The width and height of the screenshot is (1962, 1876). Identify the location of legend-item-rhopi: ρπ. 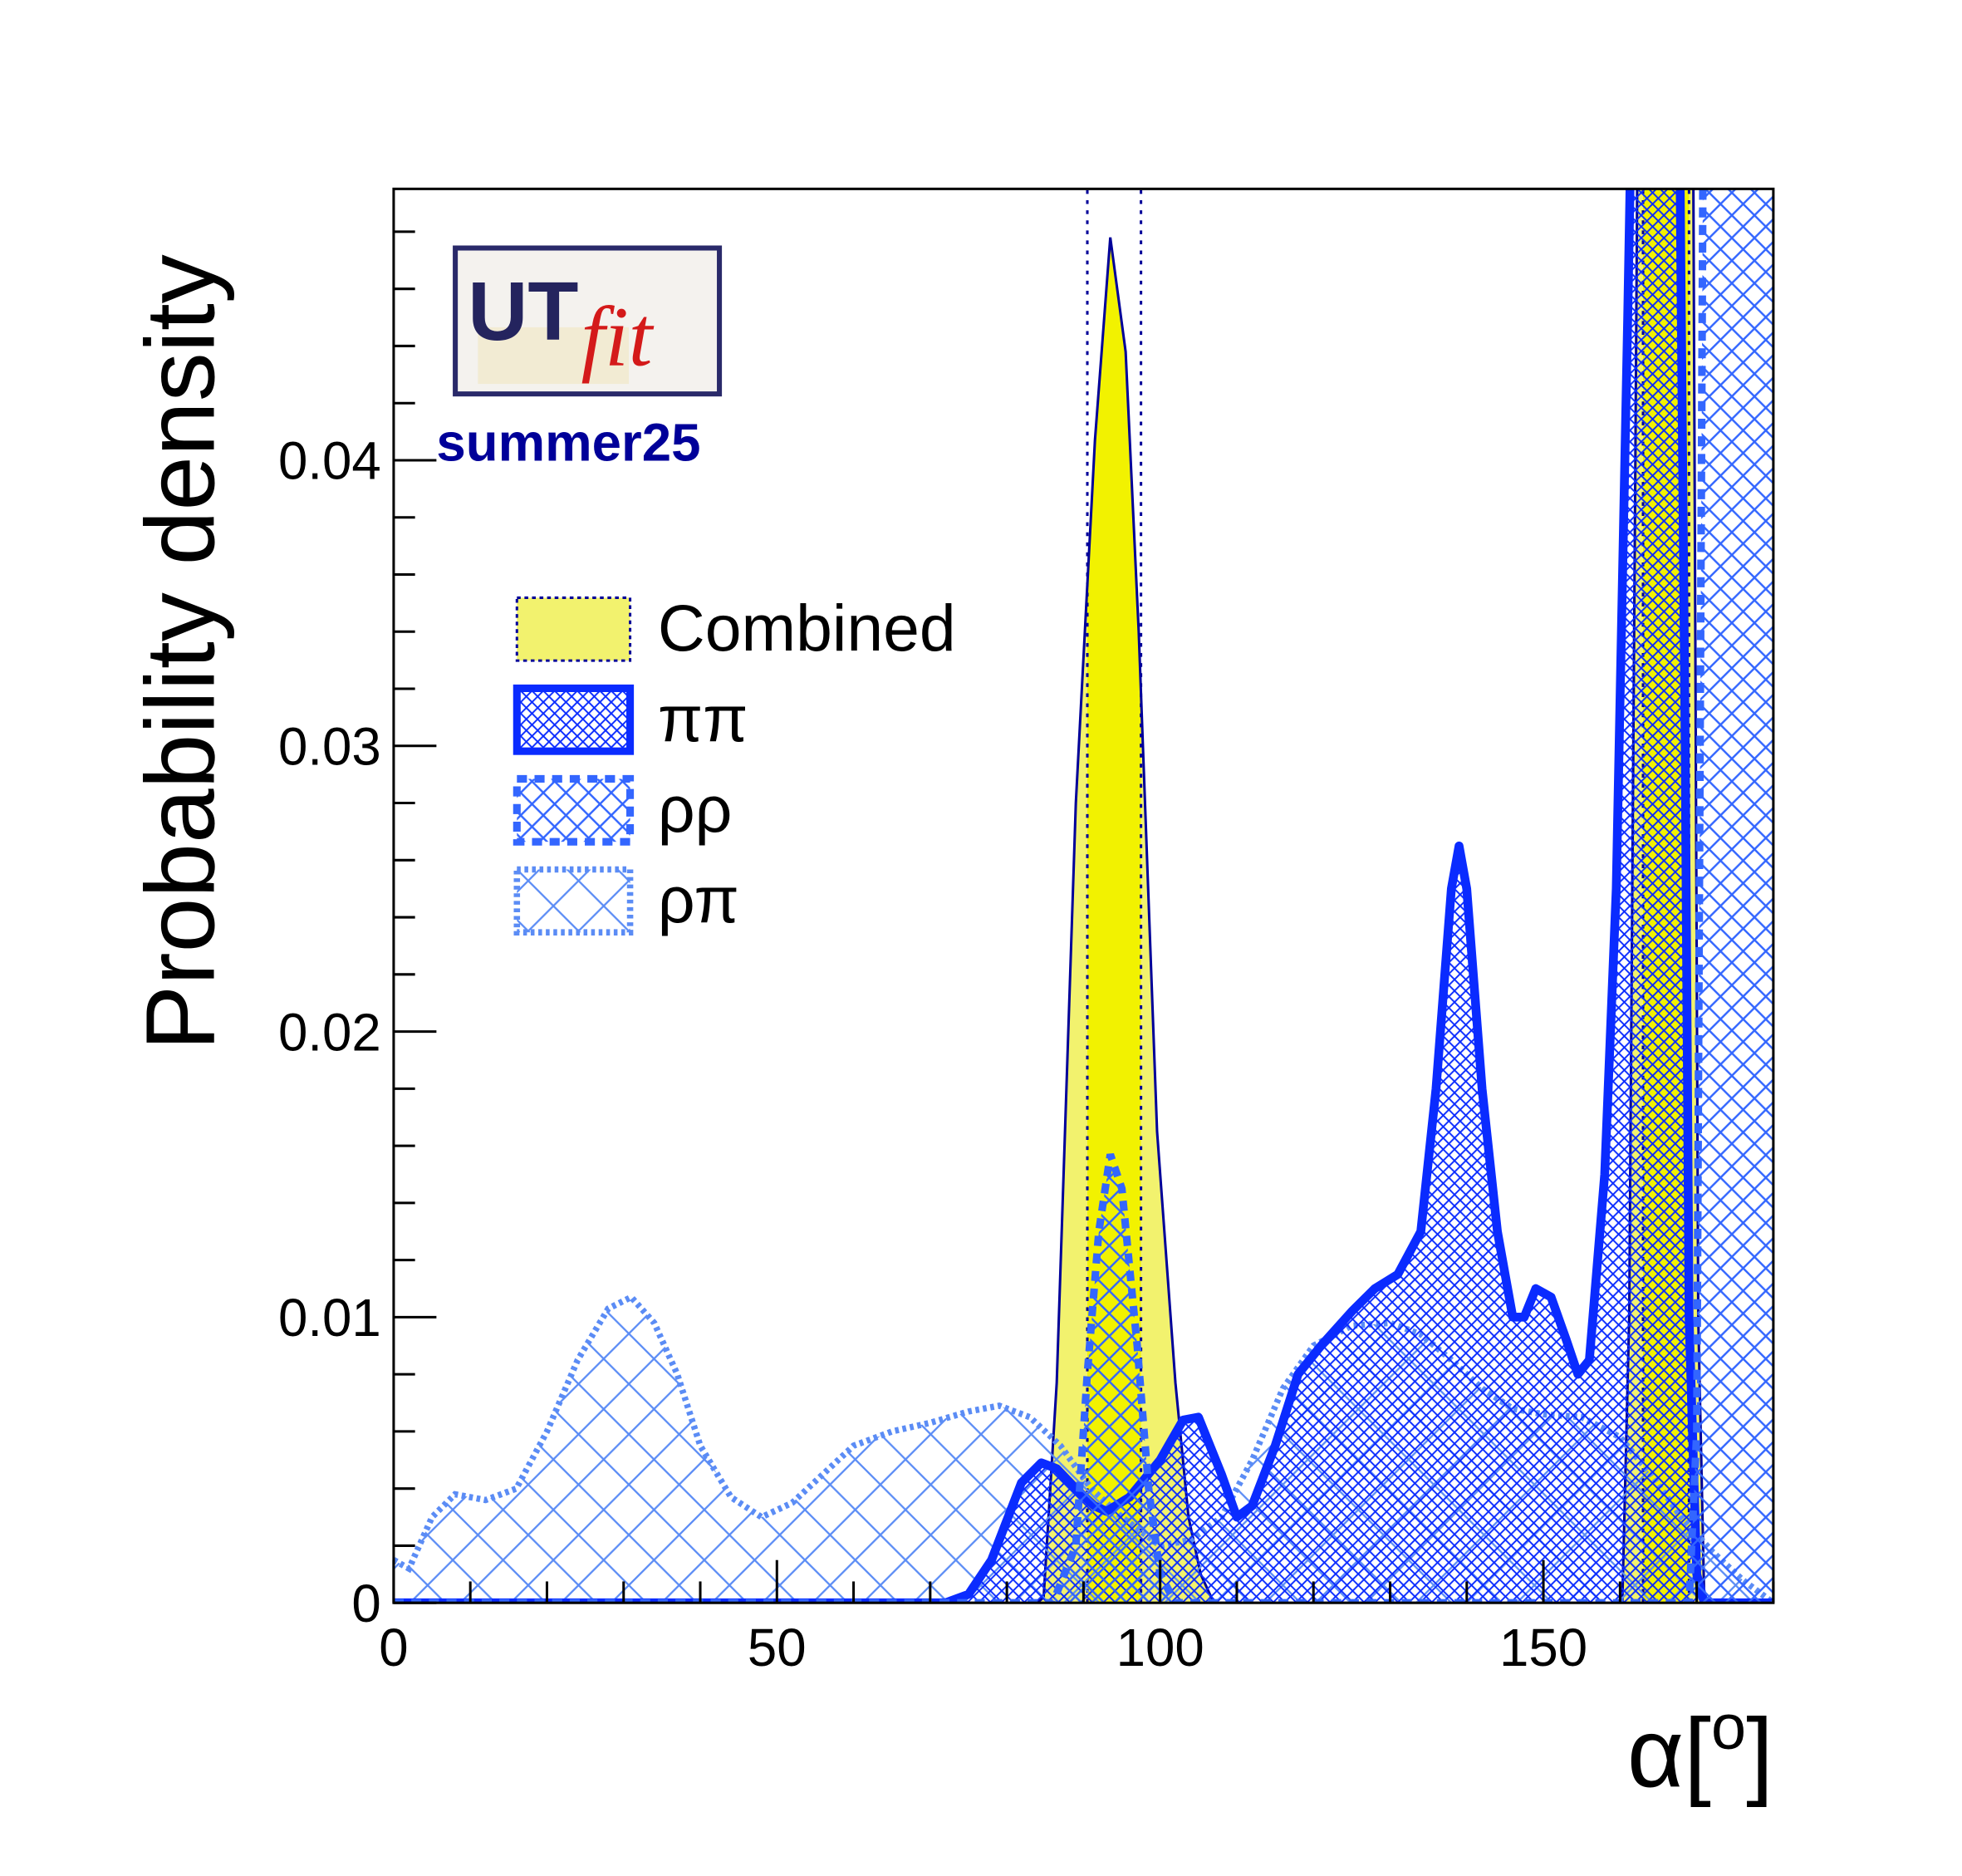
(626, 900).